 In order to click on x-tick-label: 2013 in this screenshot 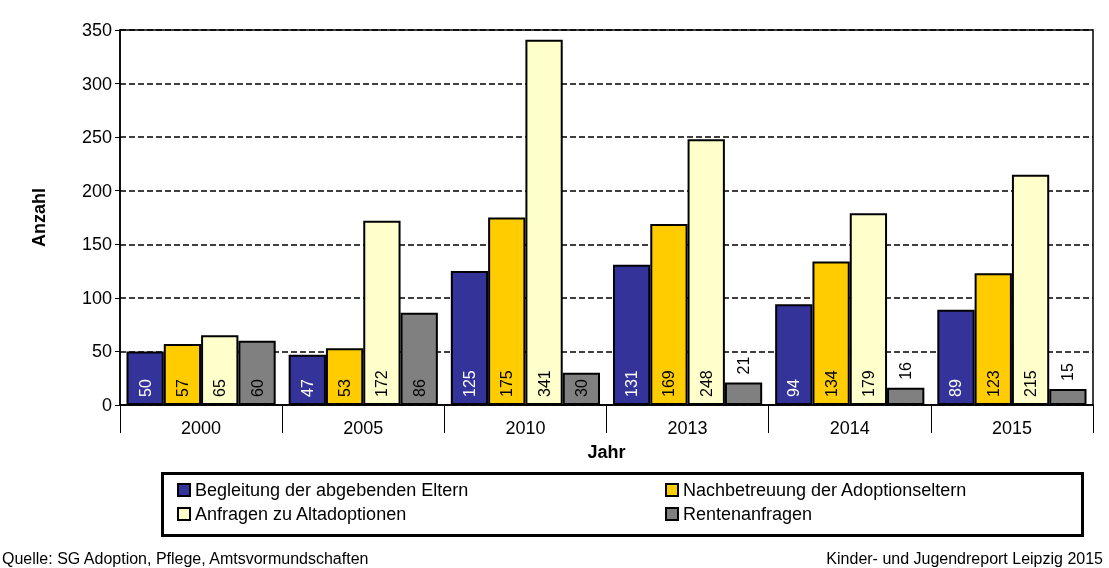, I will do `click(687, 428)`.